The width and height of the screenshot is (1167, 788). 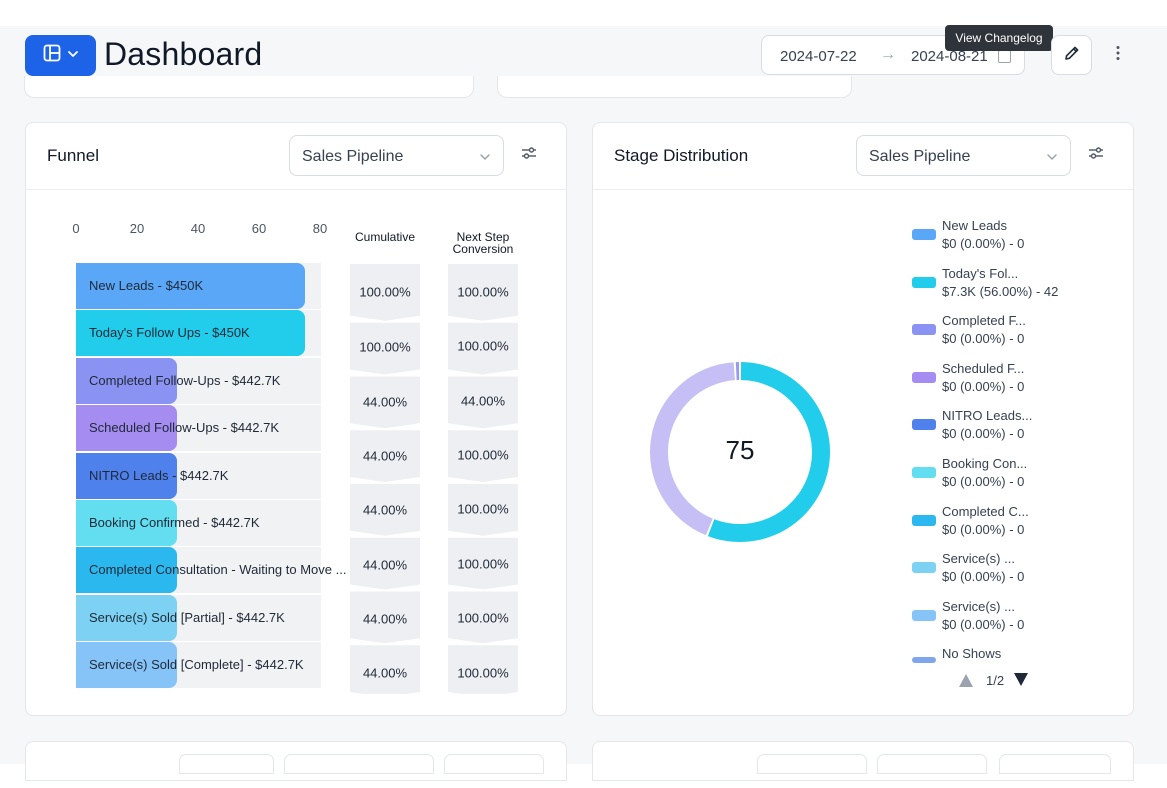 What do you see at coordinates (949, 56) in the screenshot?
I see `date-end: 2024-08-21` at bounding box center [949, 56].